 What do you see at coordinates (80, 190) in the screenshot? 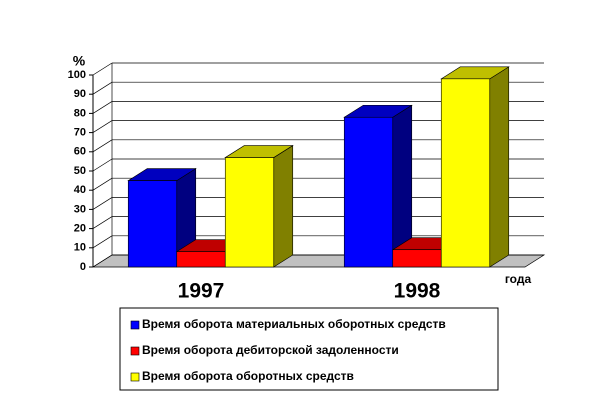
I see `y-tick-label: 40` at bounding box center [80, 190].